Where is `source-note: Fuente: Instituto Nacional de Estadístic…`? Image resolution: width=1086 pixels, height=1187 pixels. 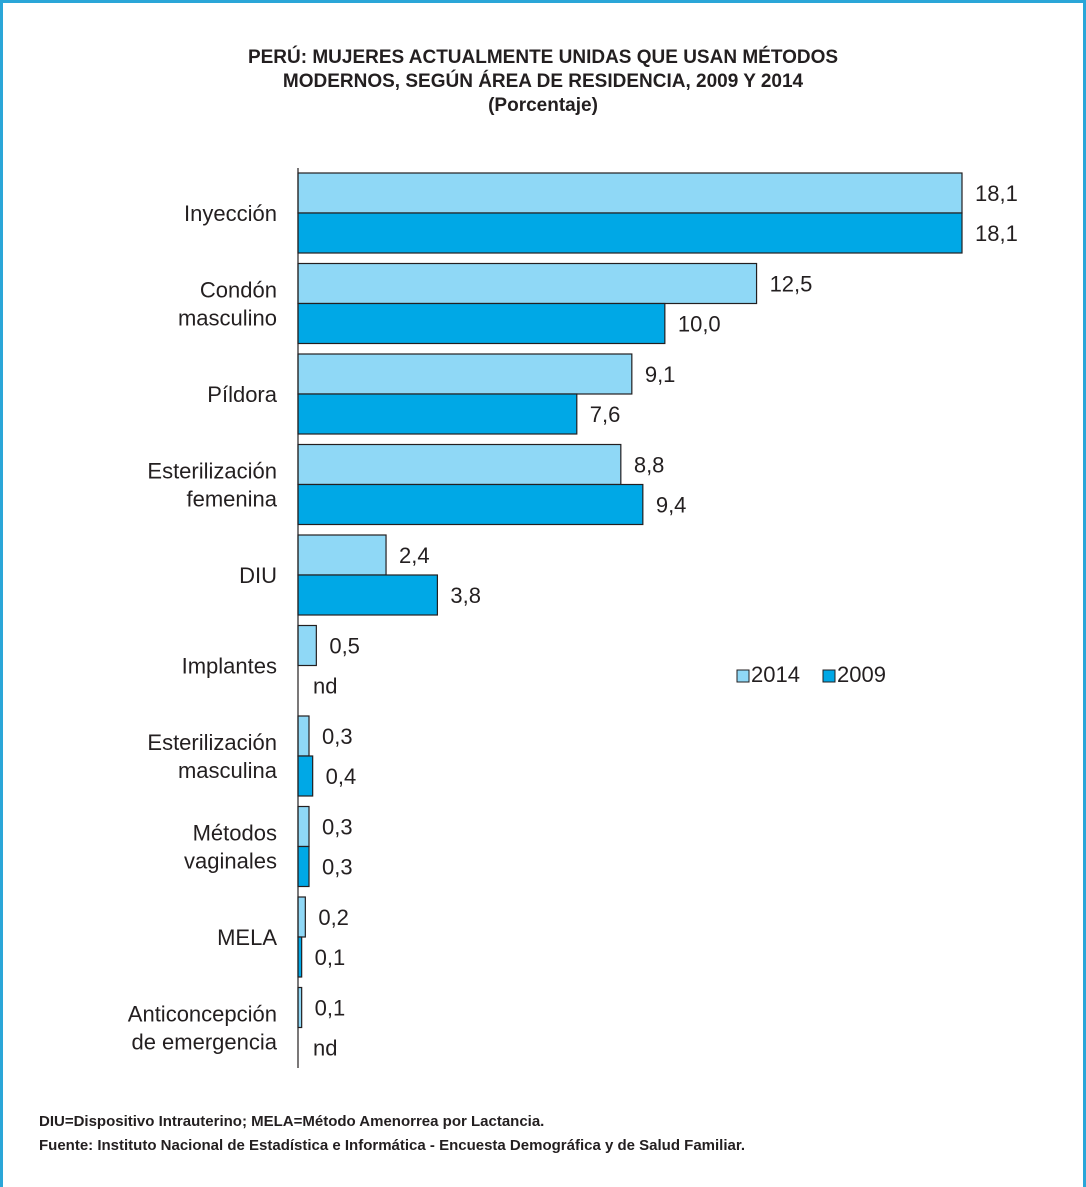
source-note: Fuente: Instituto Nacional de Estadístic… is located at coordinates (392, 1145).